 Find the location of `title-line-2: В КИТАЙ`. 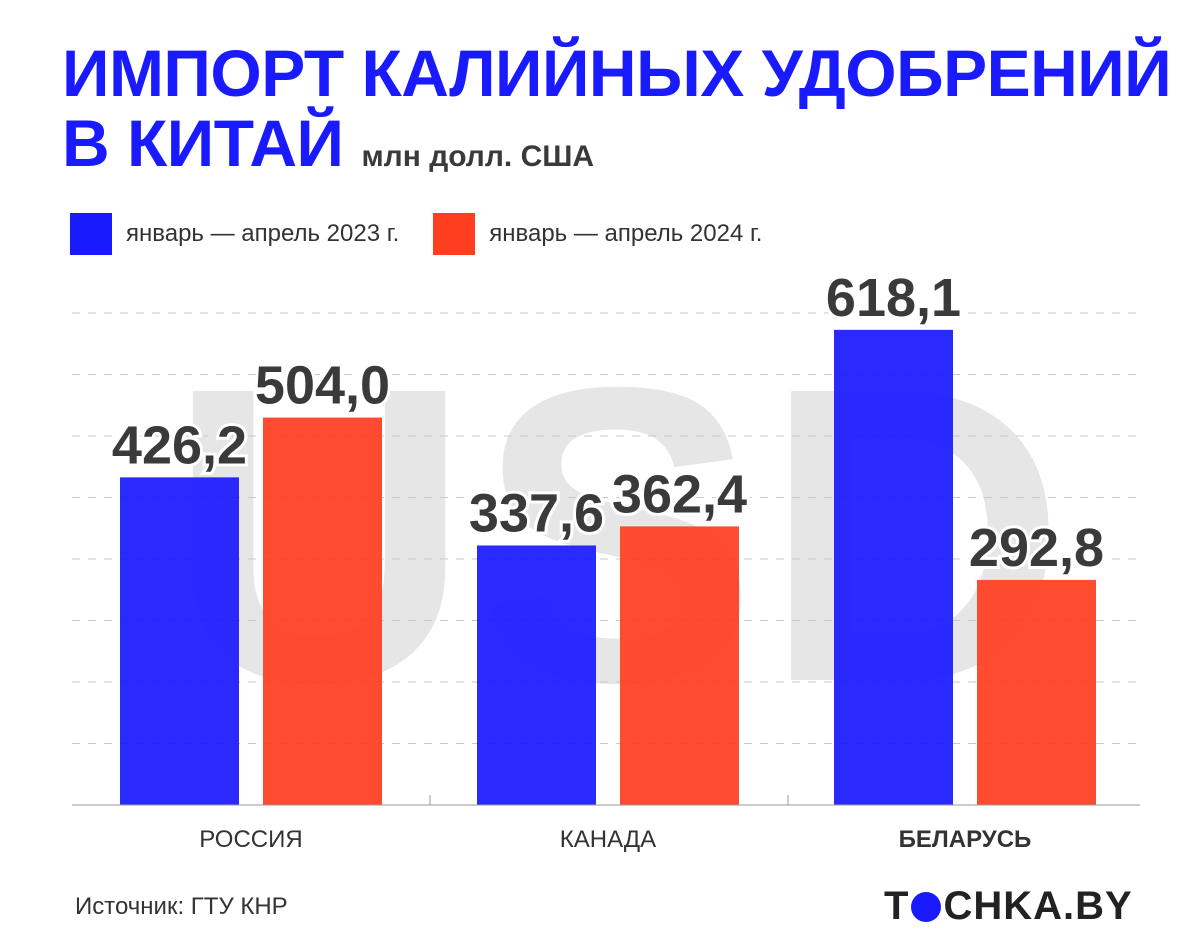

title-line-2: В КИТАЙ is located at coordinates (203, 143).